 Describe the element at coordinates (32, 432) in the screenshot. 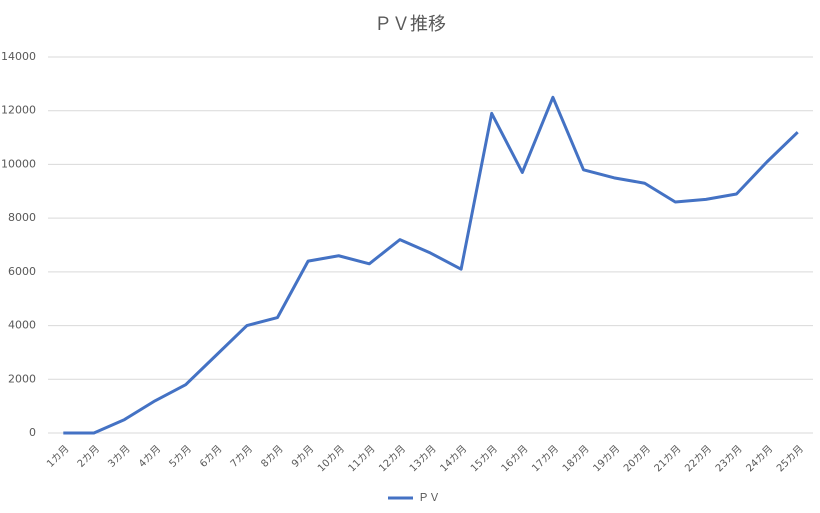

I see `y-tick-label: 0` at that location.